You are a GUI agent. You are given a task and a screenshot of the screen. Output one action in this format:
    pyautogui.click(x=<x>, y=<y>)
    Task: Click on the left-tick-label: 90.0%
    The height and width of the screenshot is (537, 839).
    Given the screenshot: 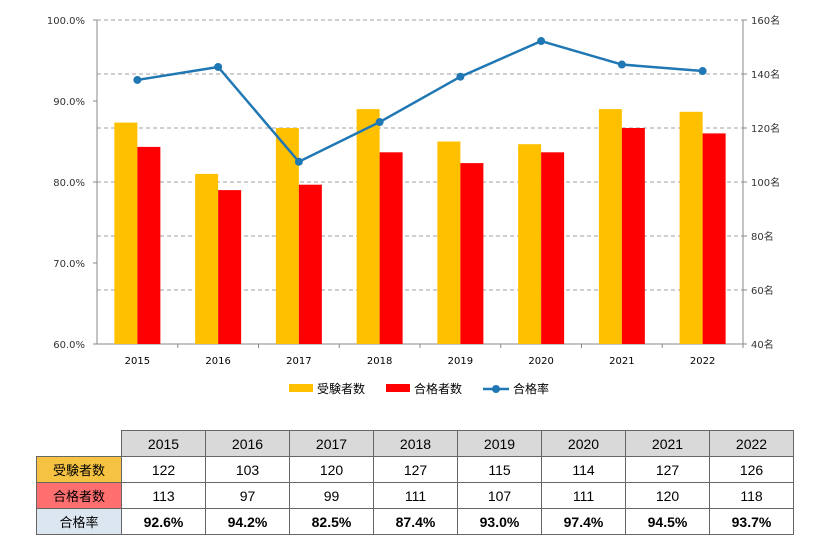 What is the action you would take?
    pyautogui.click(x=69, y=102)
    